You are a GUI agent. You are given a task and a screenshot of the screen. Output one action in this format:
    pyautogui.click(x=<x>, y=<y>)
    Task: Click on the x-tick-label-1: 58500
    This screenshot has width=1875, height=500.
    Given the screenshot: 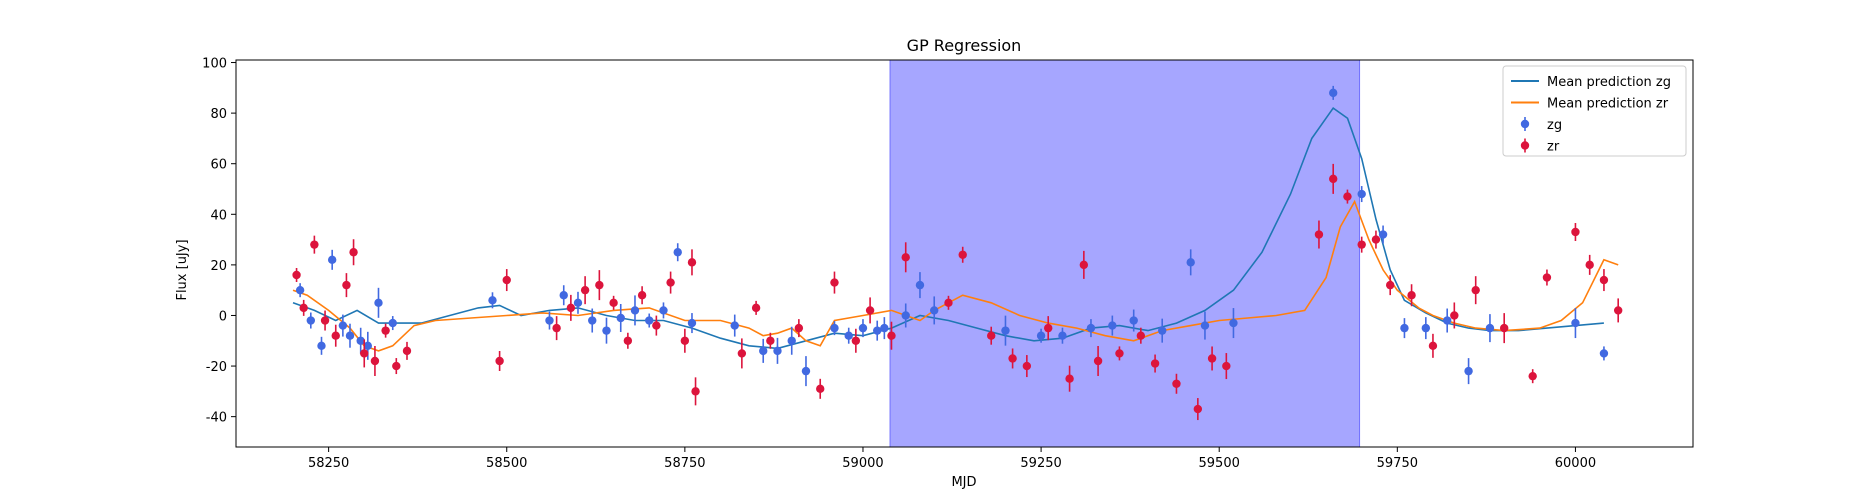 What is the action you would take?
    pyautogui.click(x=506, y=463)
    